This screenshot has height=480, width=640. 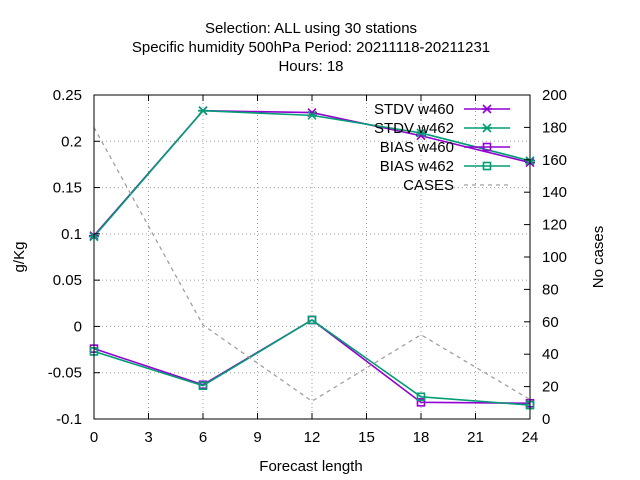 What do you see at coordinates (428, 185) in the screenshot?
I see `legend-label: CASES` at bounding box center [428, 185].